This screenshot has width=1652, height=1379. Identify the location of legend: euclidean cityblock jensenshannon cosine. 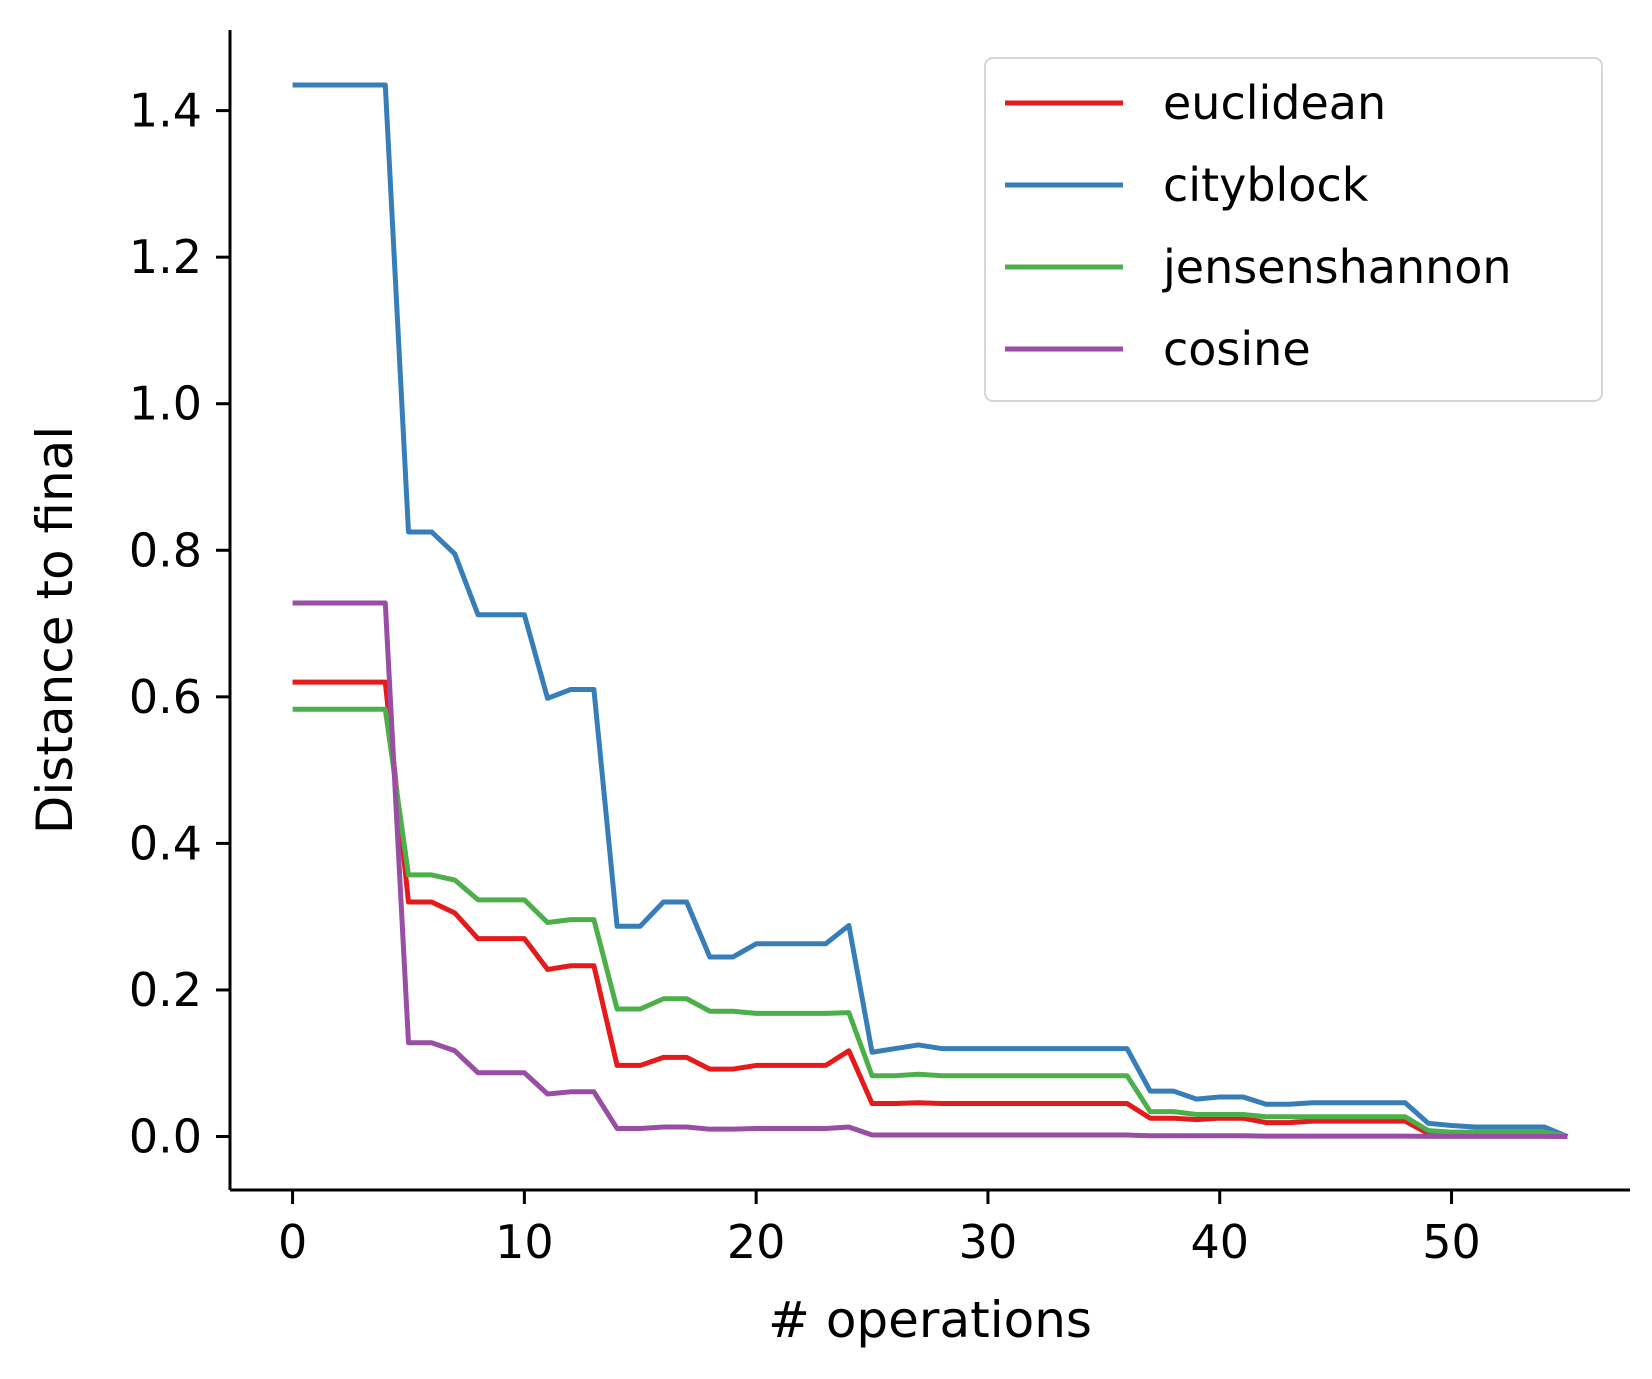
(1293, 229).